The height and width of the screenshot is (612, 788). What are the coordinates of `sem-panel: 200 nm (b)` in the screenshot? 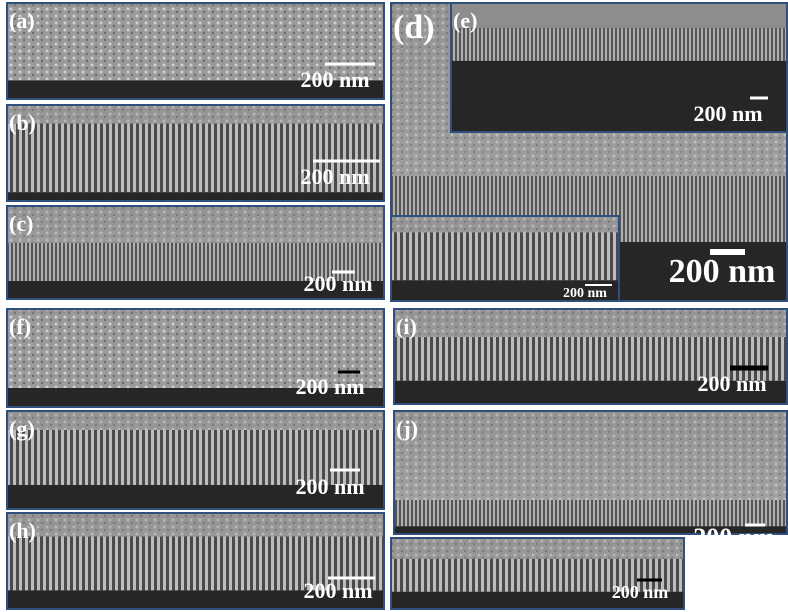 It's located at (195, 153).